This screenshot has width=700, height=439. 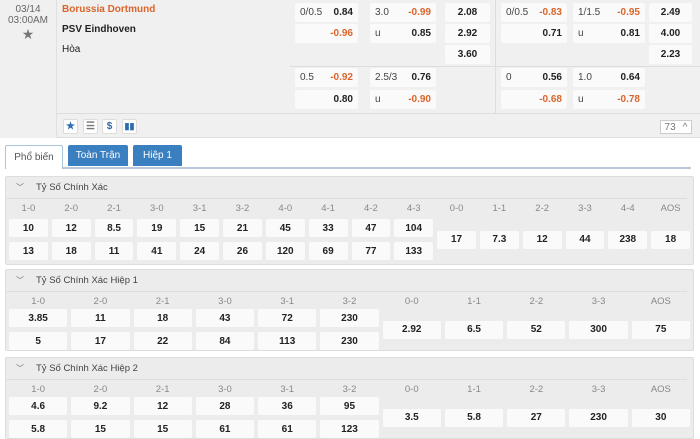 What do you see at coordinates (660, 329) in the screenshot?
I see `score-odds-button: 75` at bounding box center [660, 329].